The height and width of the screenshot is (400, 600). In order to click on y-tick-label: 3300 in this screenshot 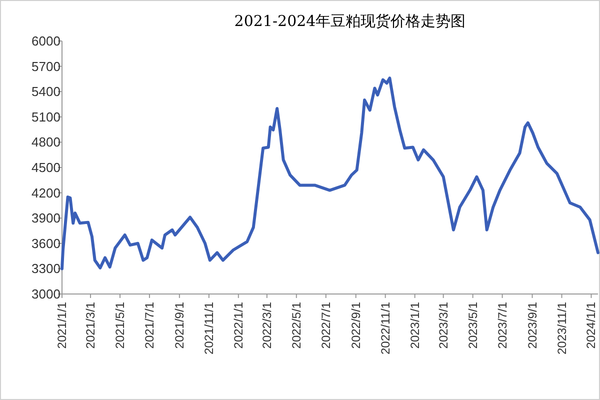, I will do `click(46, 268)`.